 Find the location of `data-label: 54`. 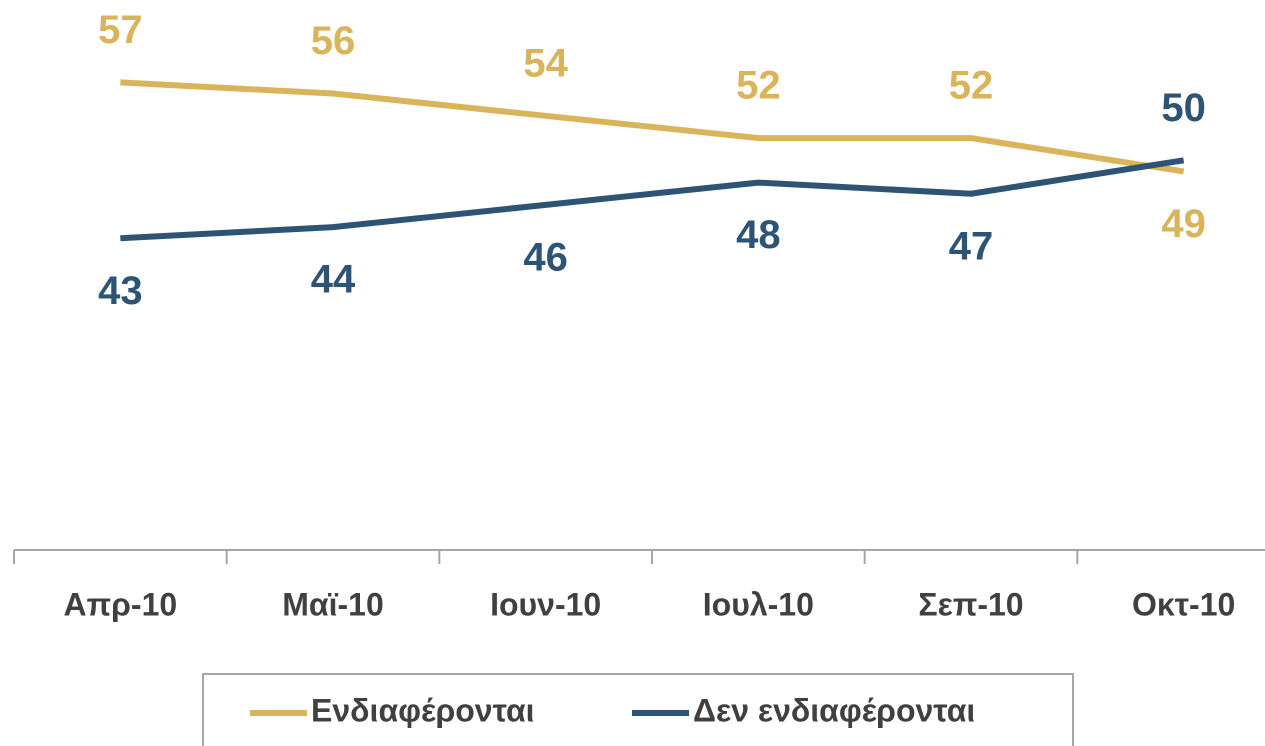

data-label: 54 is located at coordinates (545, 63).